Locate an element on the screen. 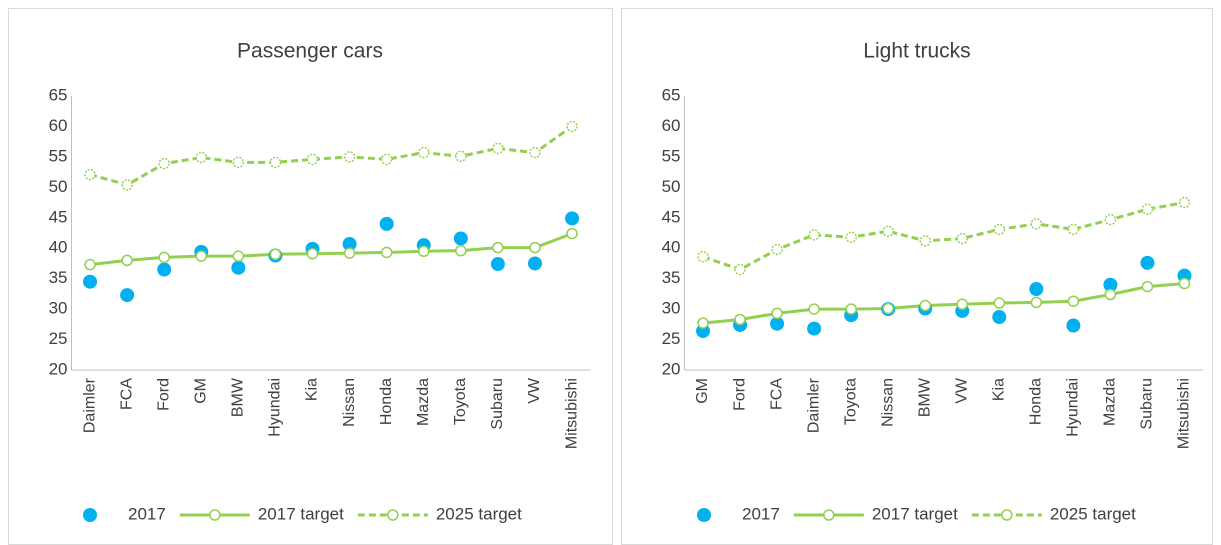 The width and height of the screenshot is (1221, 545). x-tick-label: Honda is located at coordinates (386, 401).